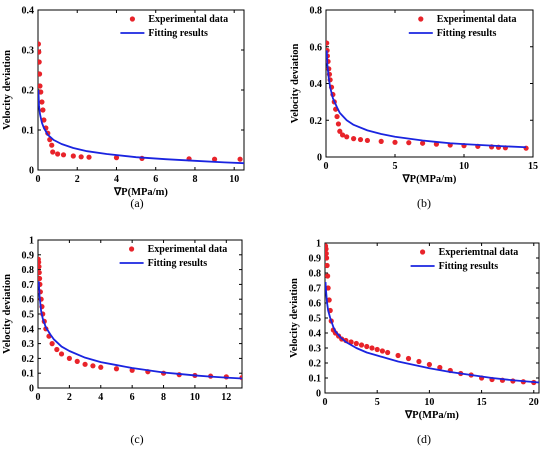  What do you see at coordinates (155, 179) in the screenshot?
I see `x-tick-label: 6` at bounding box center [155, 179].